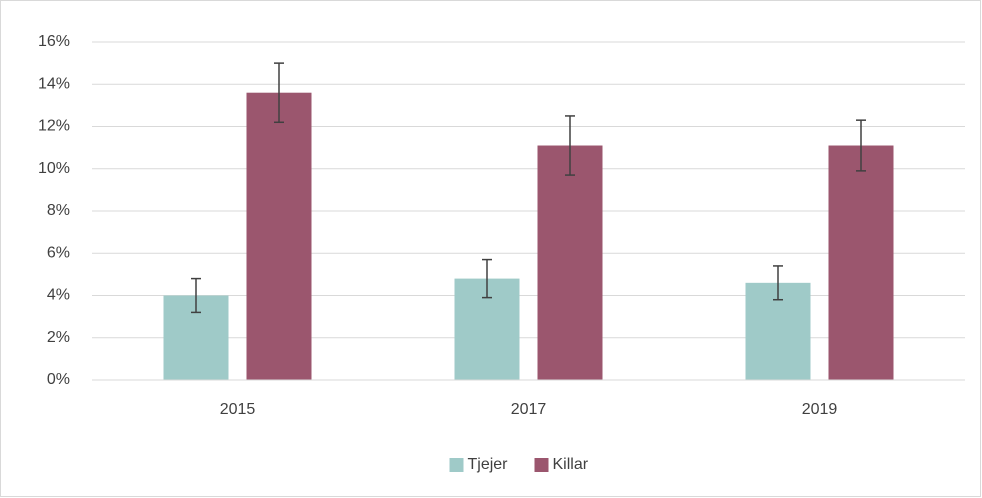 The height and width of the screenshot is (498, 982). I want to click on y-tick-label: 16%, so click(54, 41).